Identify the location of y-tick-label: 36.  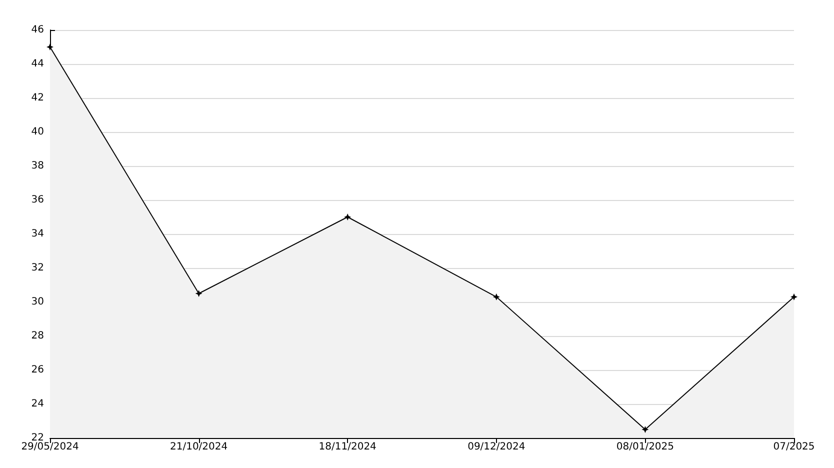
(37, 200).